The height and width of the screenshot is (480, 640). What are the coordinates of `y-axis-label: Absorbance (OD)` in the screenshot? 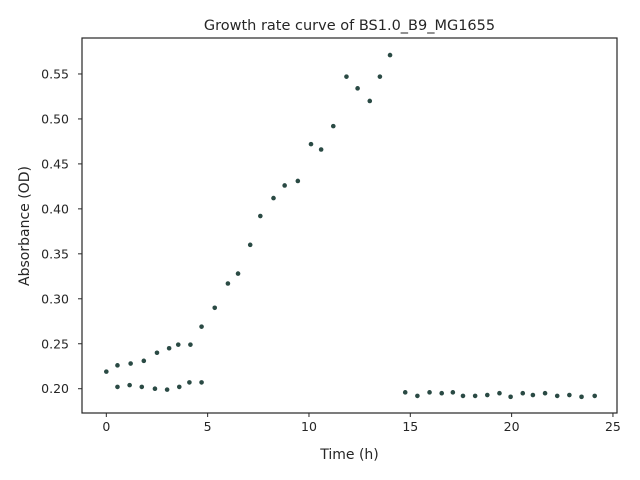 It's located at (25, 226).